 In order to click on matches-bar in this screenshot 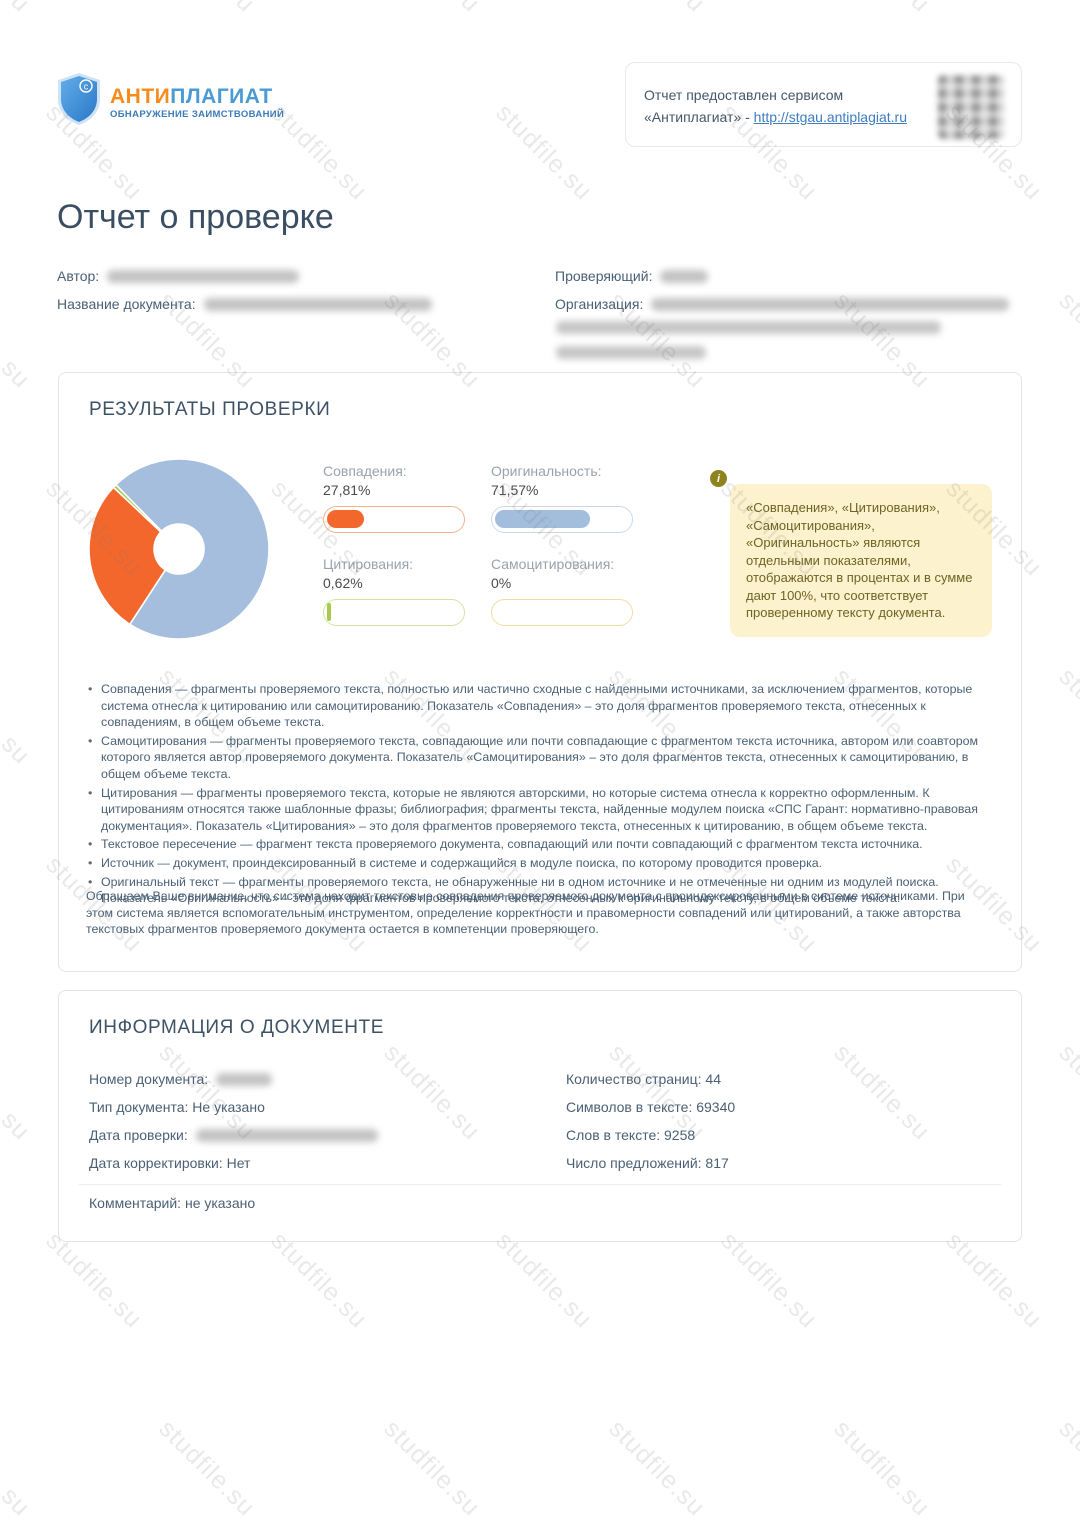, I will do `click(394, 519)`.